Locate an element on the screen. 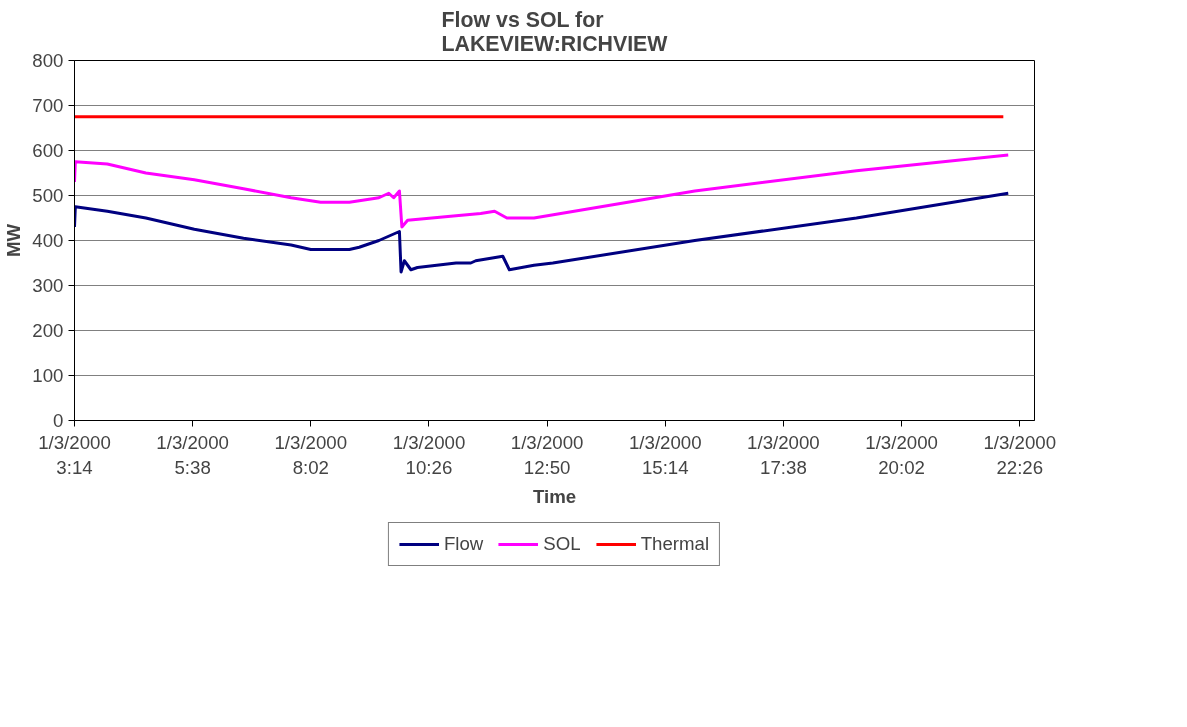 The width and height of the screenshot is (1187, 727). y-tick-label: 400 is located at coordinates (48, 240).